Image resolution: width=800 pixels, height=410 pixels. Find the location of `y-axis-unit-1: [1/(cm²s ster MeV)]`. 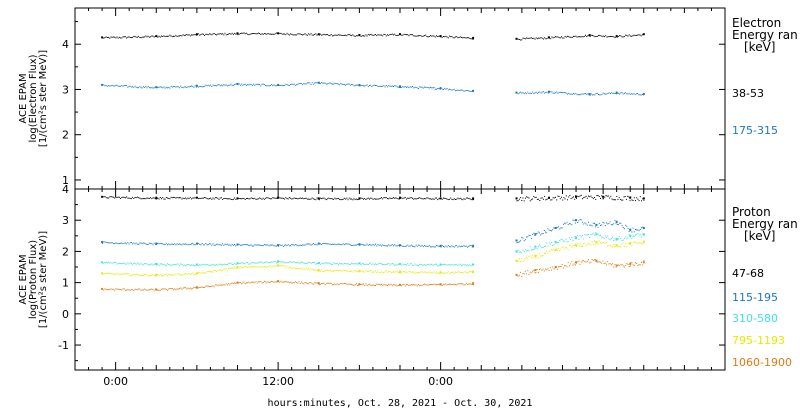

y-axis-unit-1: [1/(cm²s ster MeV)] is located at coordinates (43, 98).